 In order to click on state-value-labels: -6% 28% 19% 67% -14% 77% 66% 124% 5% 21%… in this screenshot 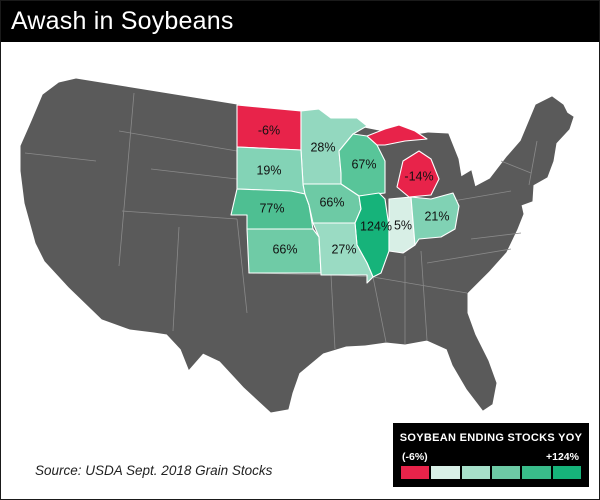, I will do `click(352, 189)`.